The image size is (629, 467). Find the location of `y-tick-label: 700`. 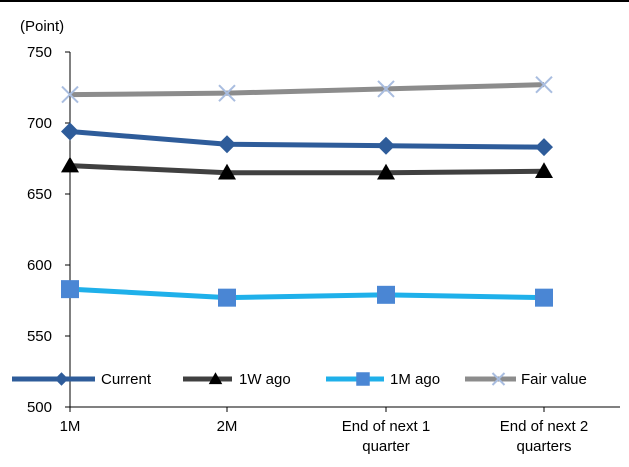

y-tick-label: 700 is located at coordinates (39, 123).